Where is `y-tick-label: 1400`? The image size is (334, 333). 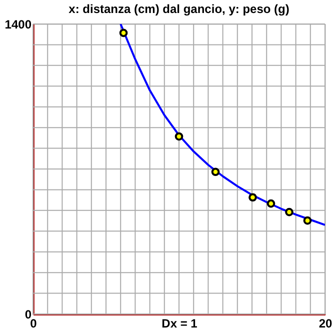 y-tick-label: 1400 is located at coordinates (18, 25).